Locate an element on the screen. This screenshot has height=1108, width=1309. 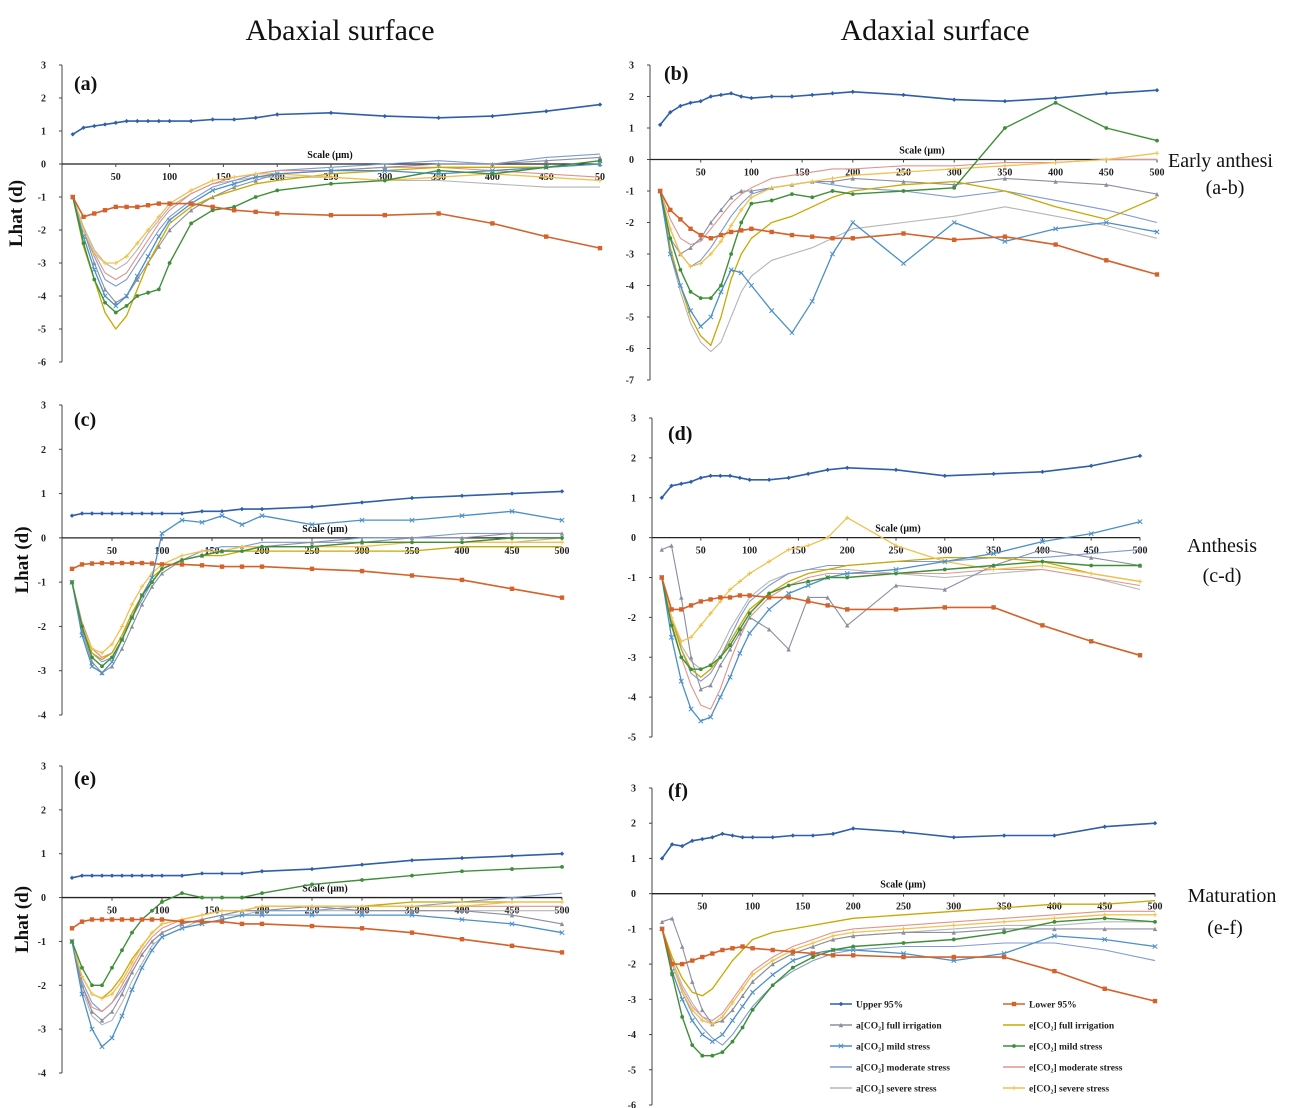
x-axis-label: Scale (μm) is located at coordinates (324, 529).